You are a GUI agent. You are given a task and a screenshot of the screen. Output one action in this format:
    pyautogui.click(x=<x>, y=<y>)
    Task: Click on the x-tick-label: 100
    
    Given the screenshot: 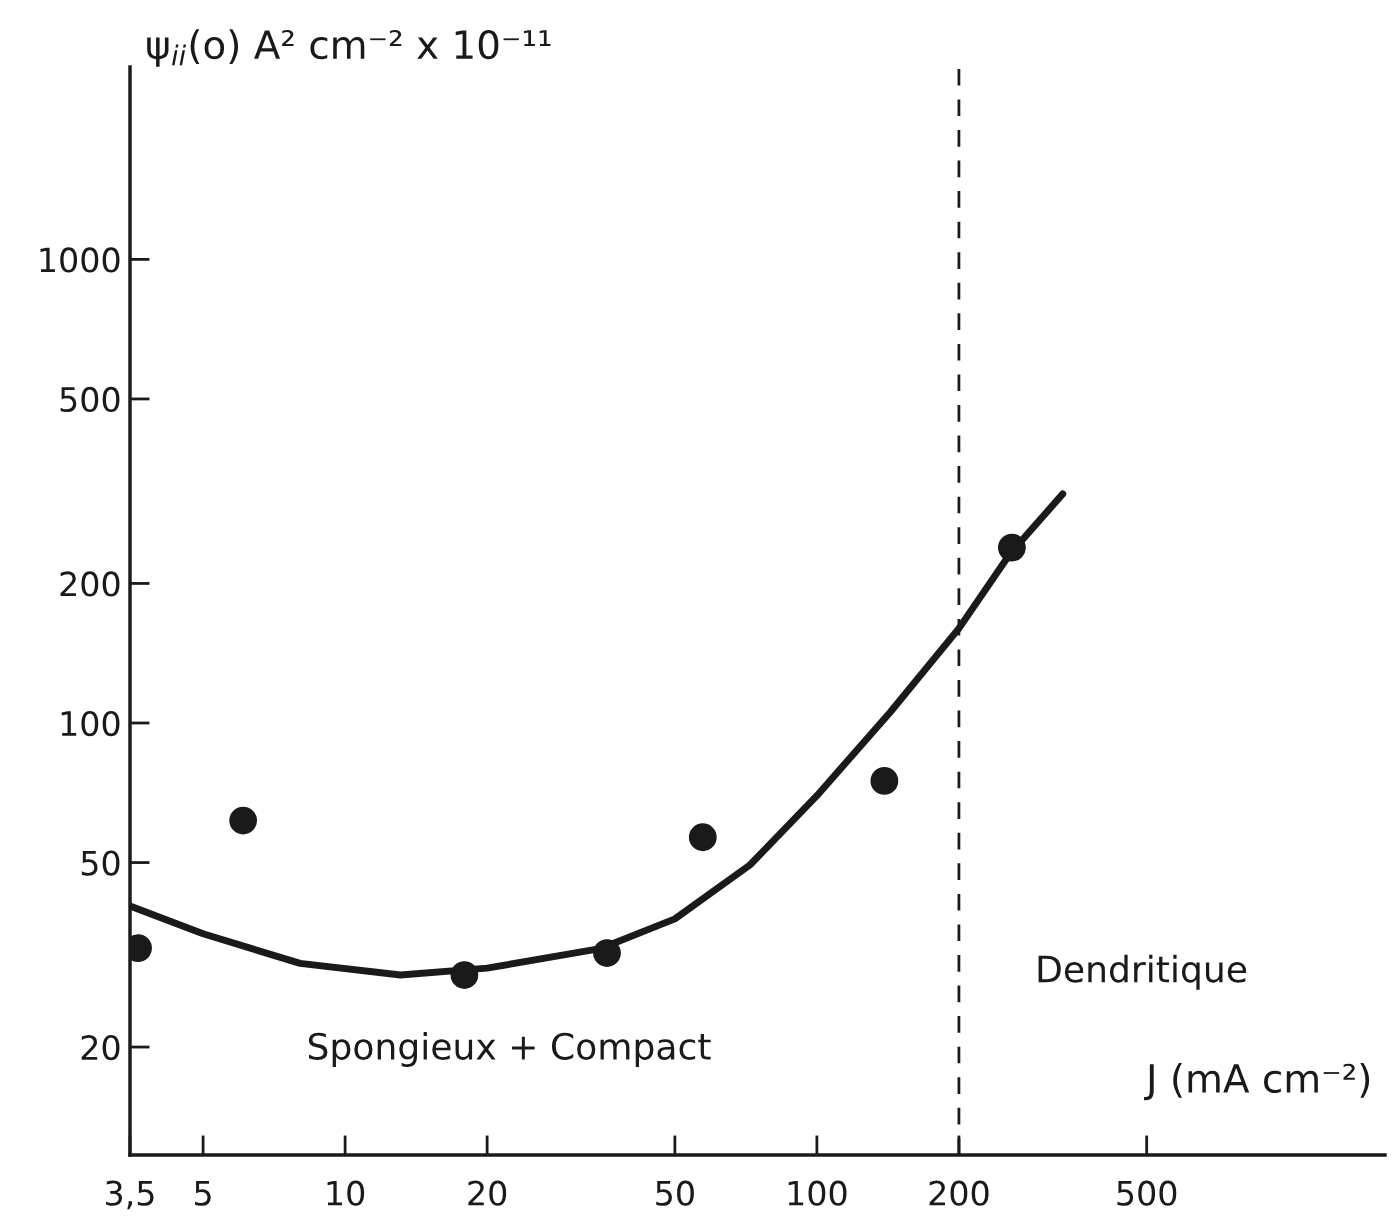 What is the action you would take?
    pyautogui.click(x=817, y=1193)
    